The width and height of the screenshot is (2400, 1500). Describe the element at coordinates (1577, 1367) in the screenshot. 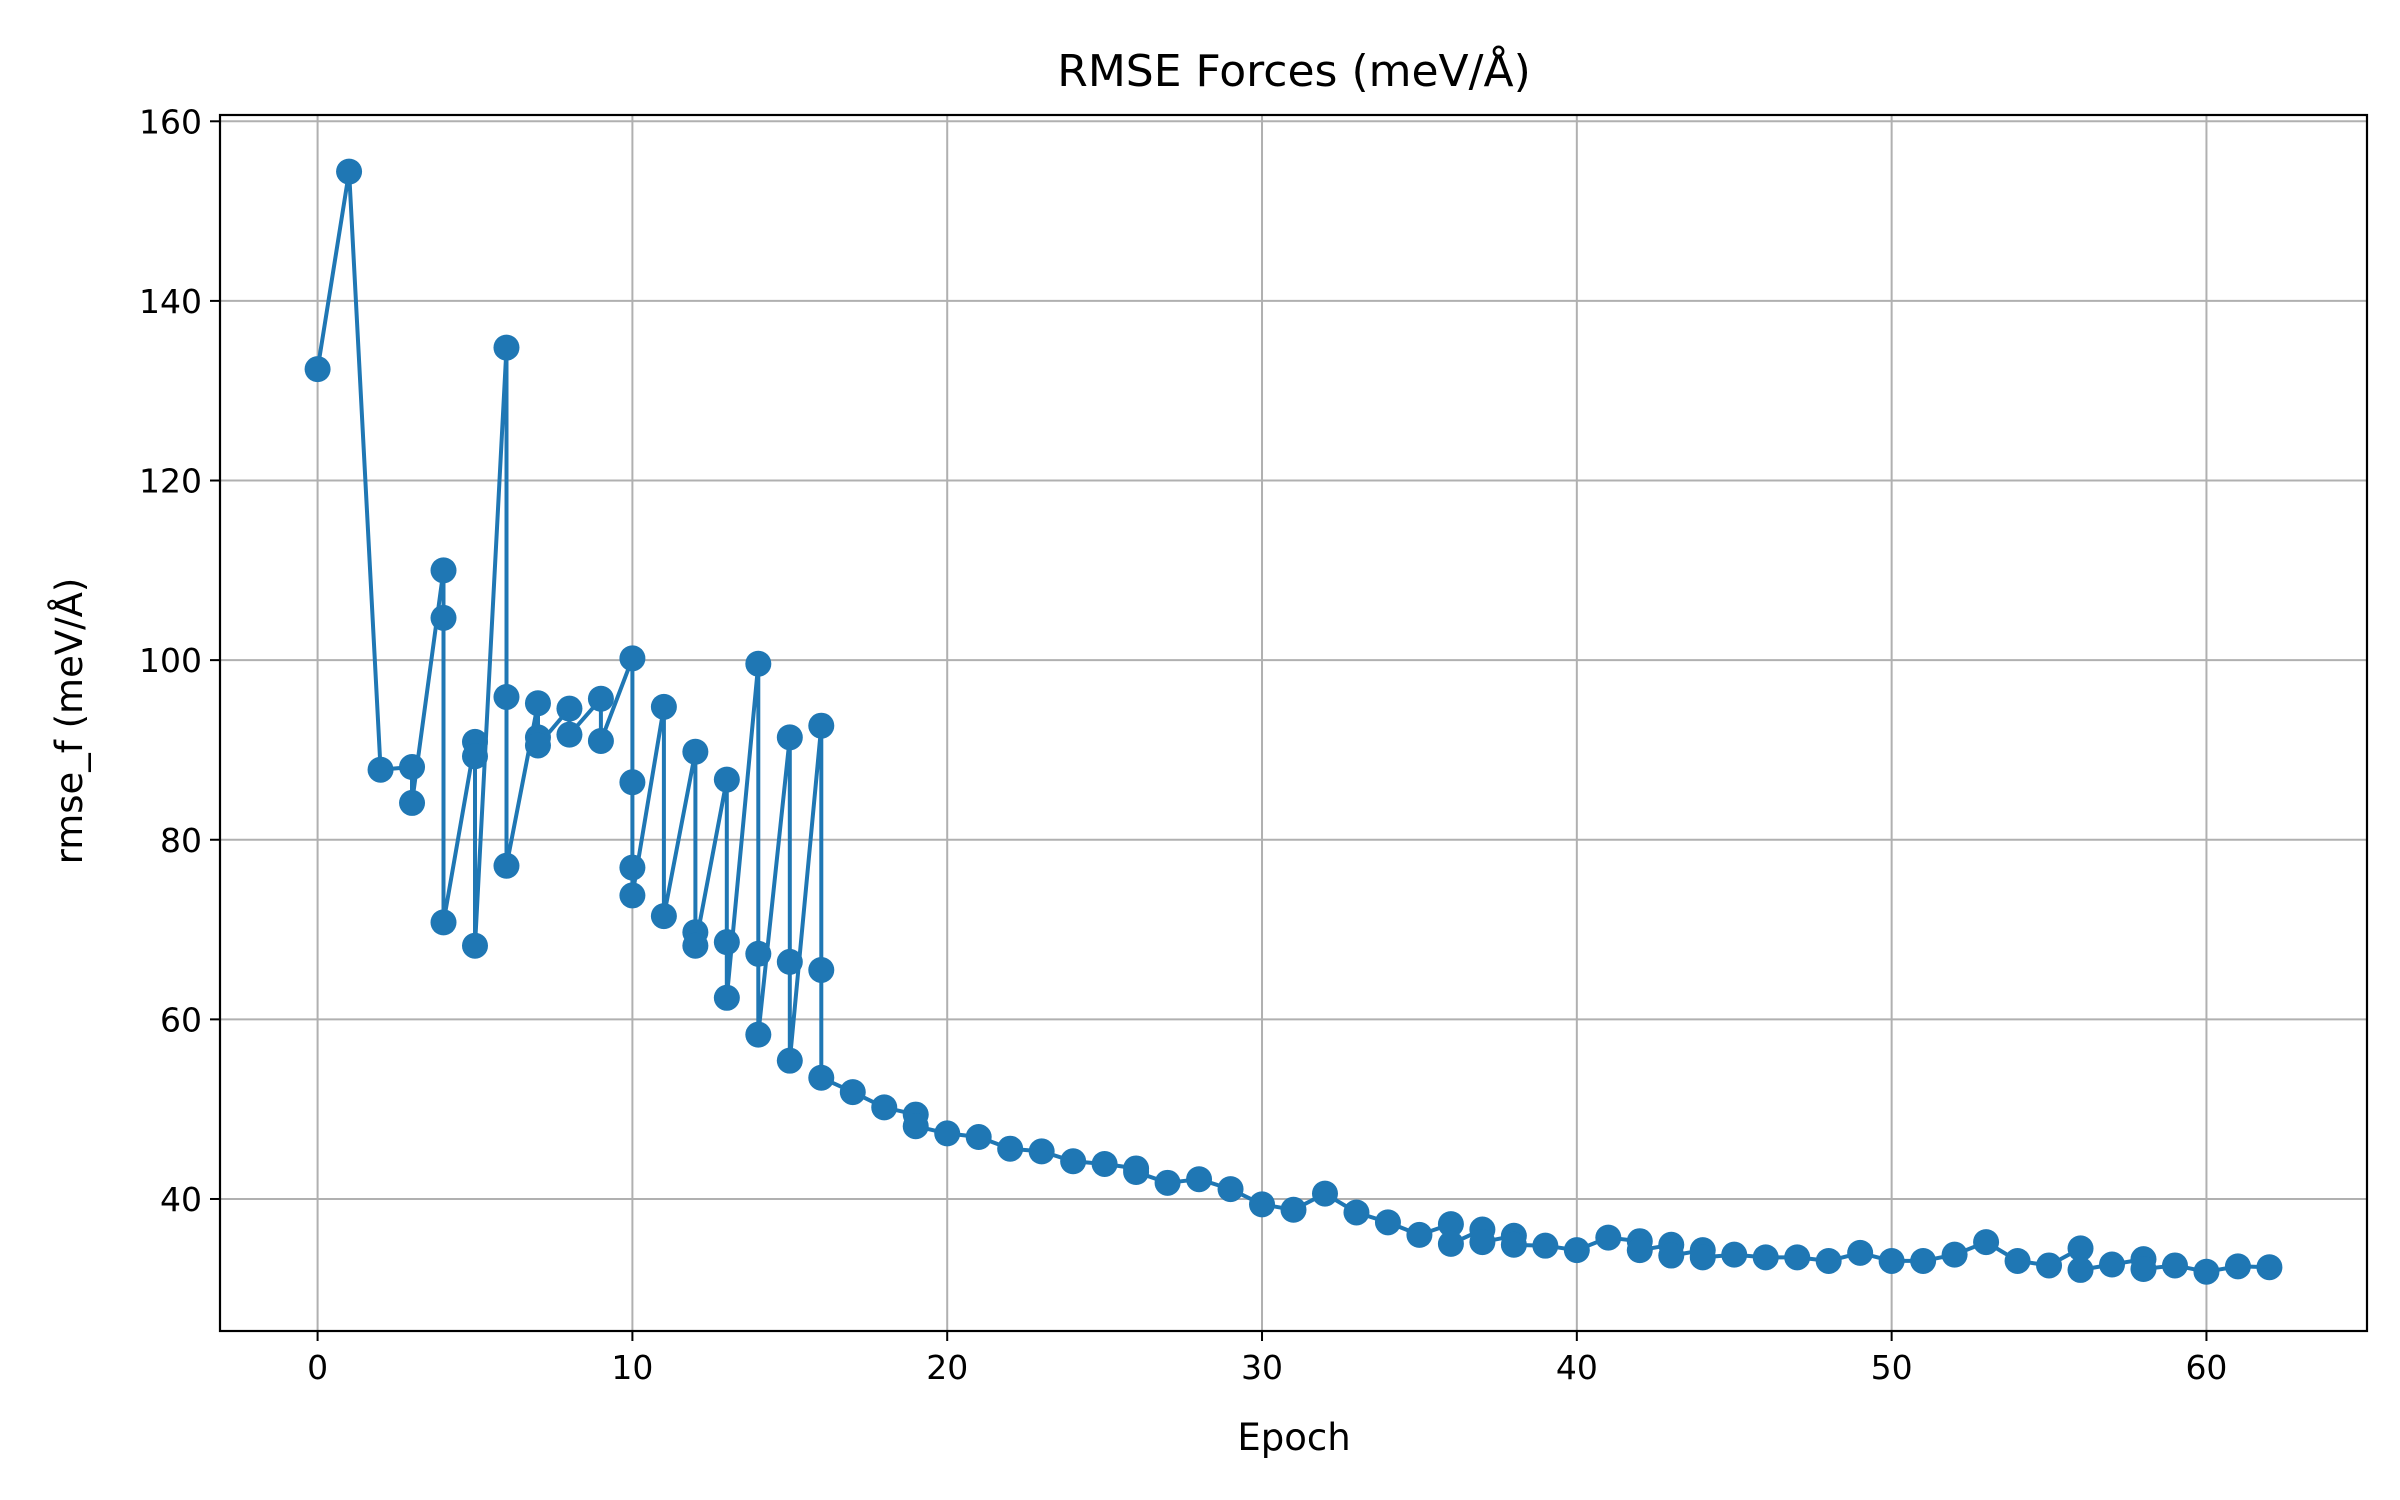

I see `x-tick-label: 40` at that location.